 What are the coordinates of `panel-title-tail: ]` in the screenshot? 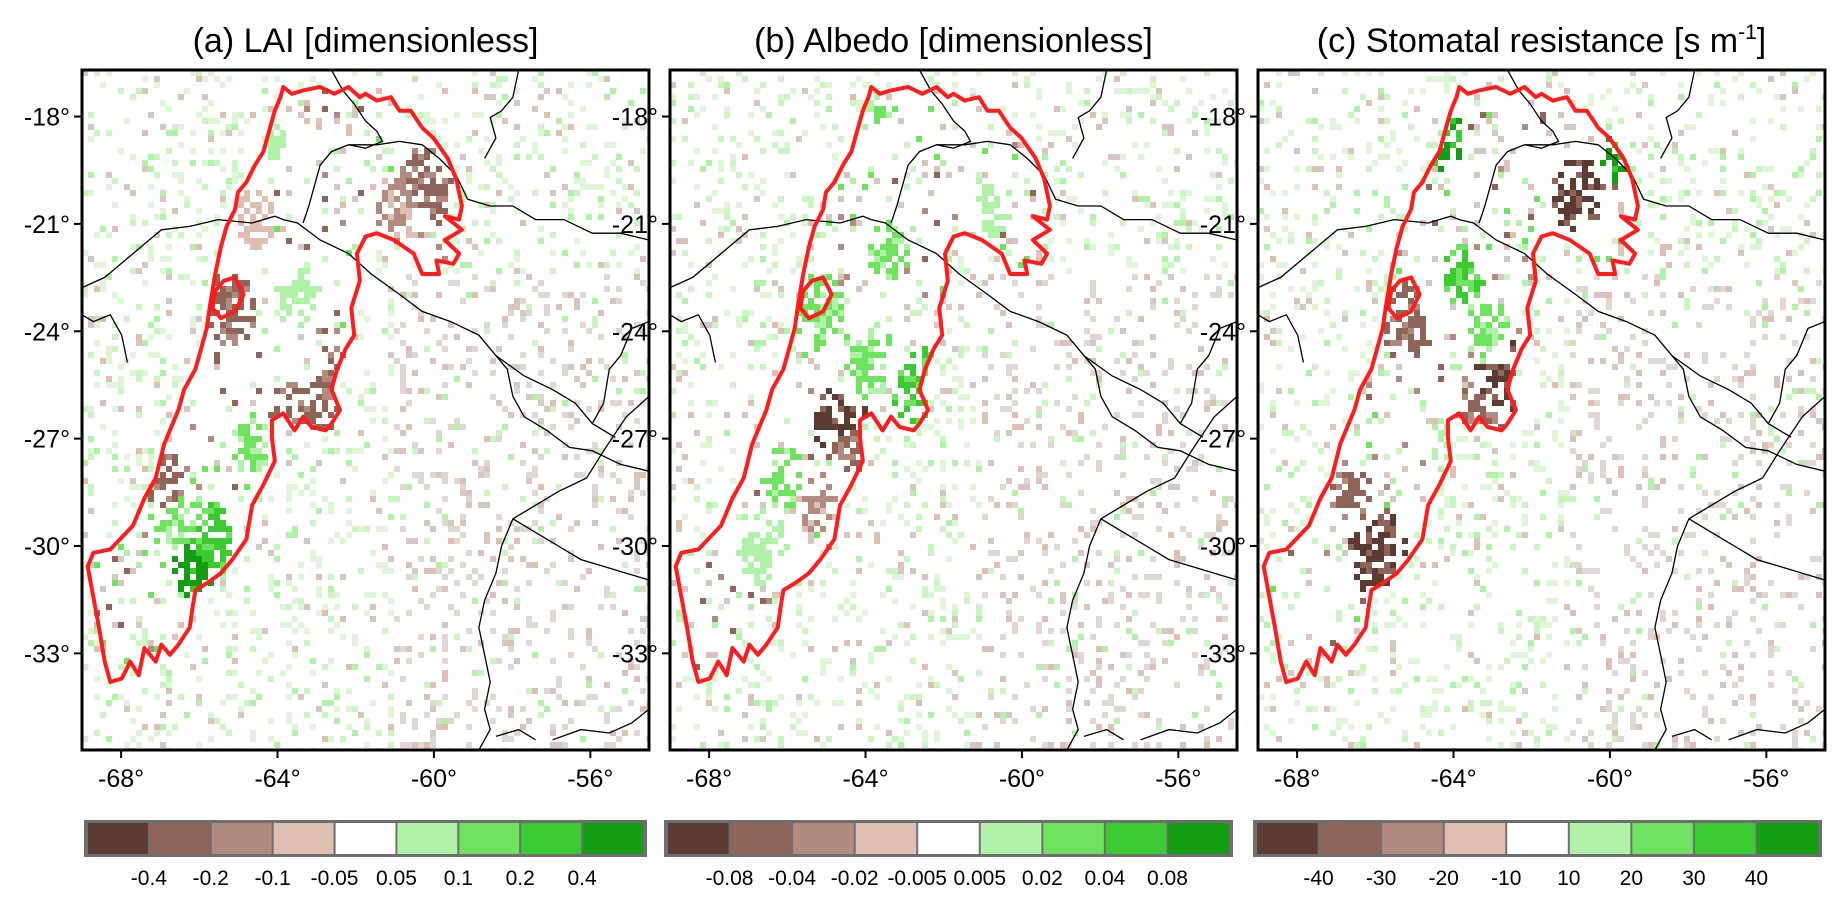 It's located at (1761, 41).